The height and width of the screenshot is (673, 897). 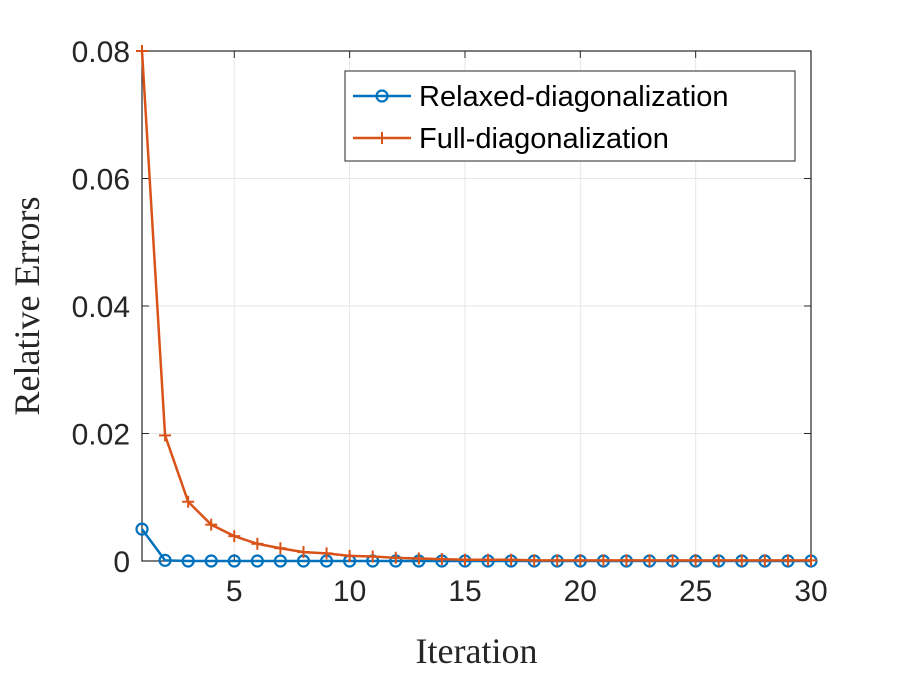 I want to click on x-tick-label: 15, so click(x=464, y=591).